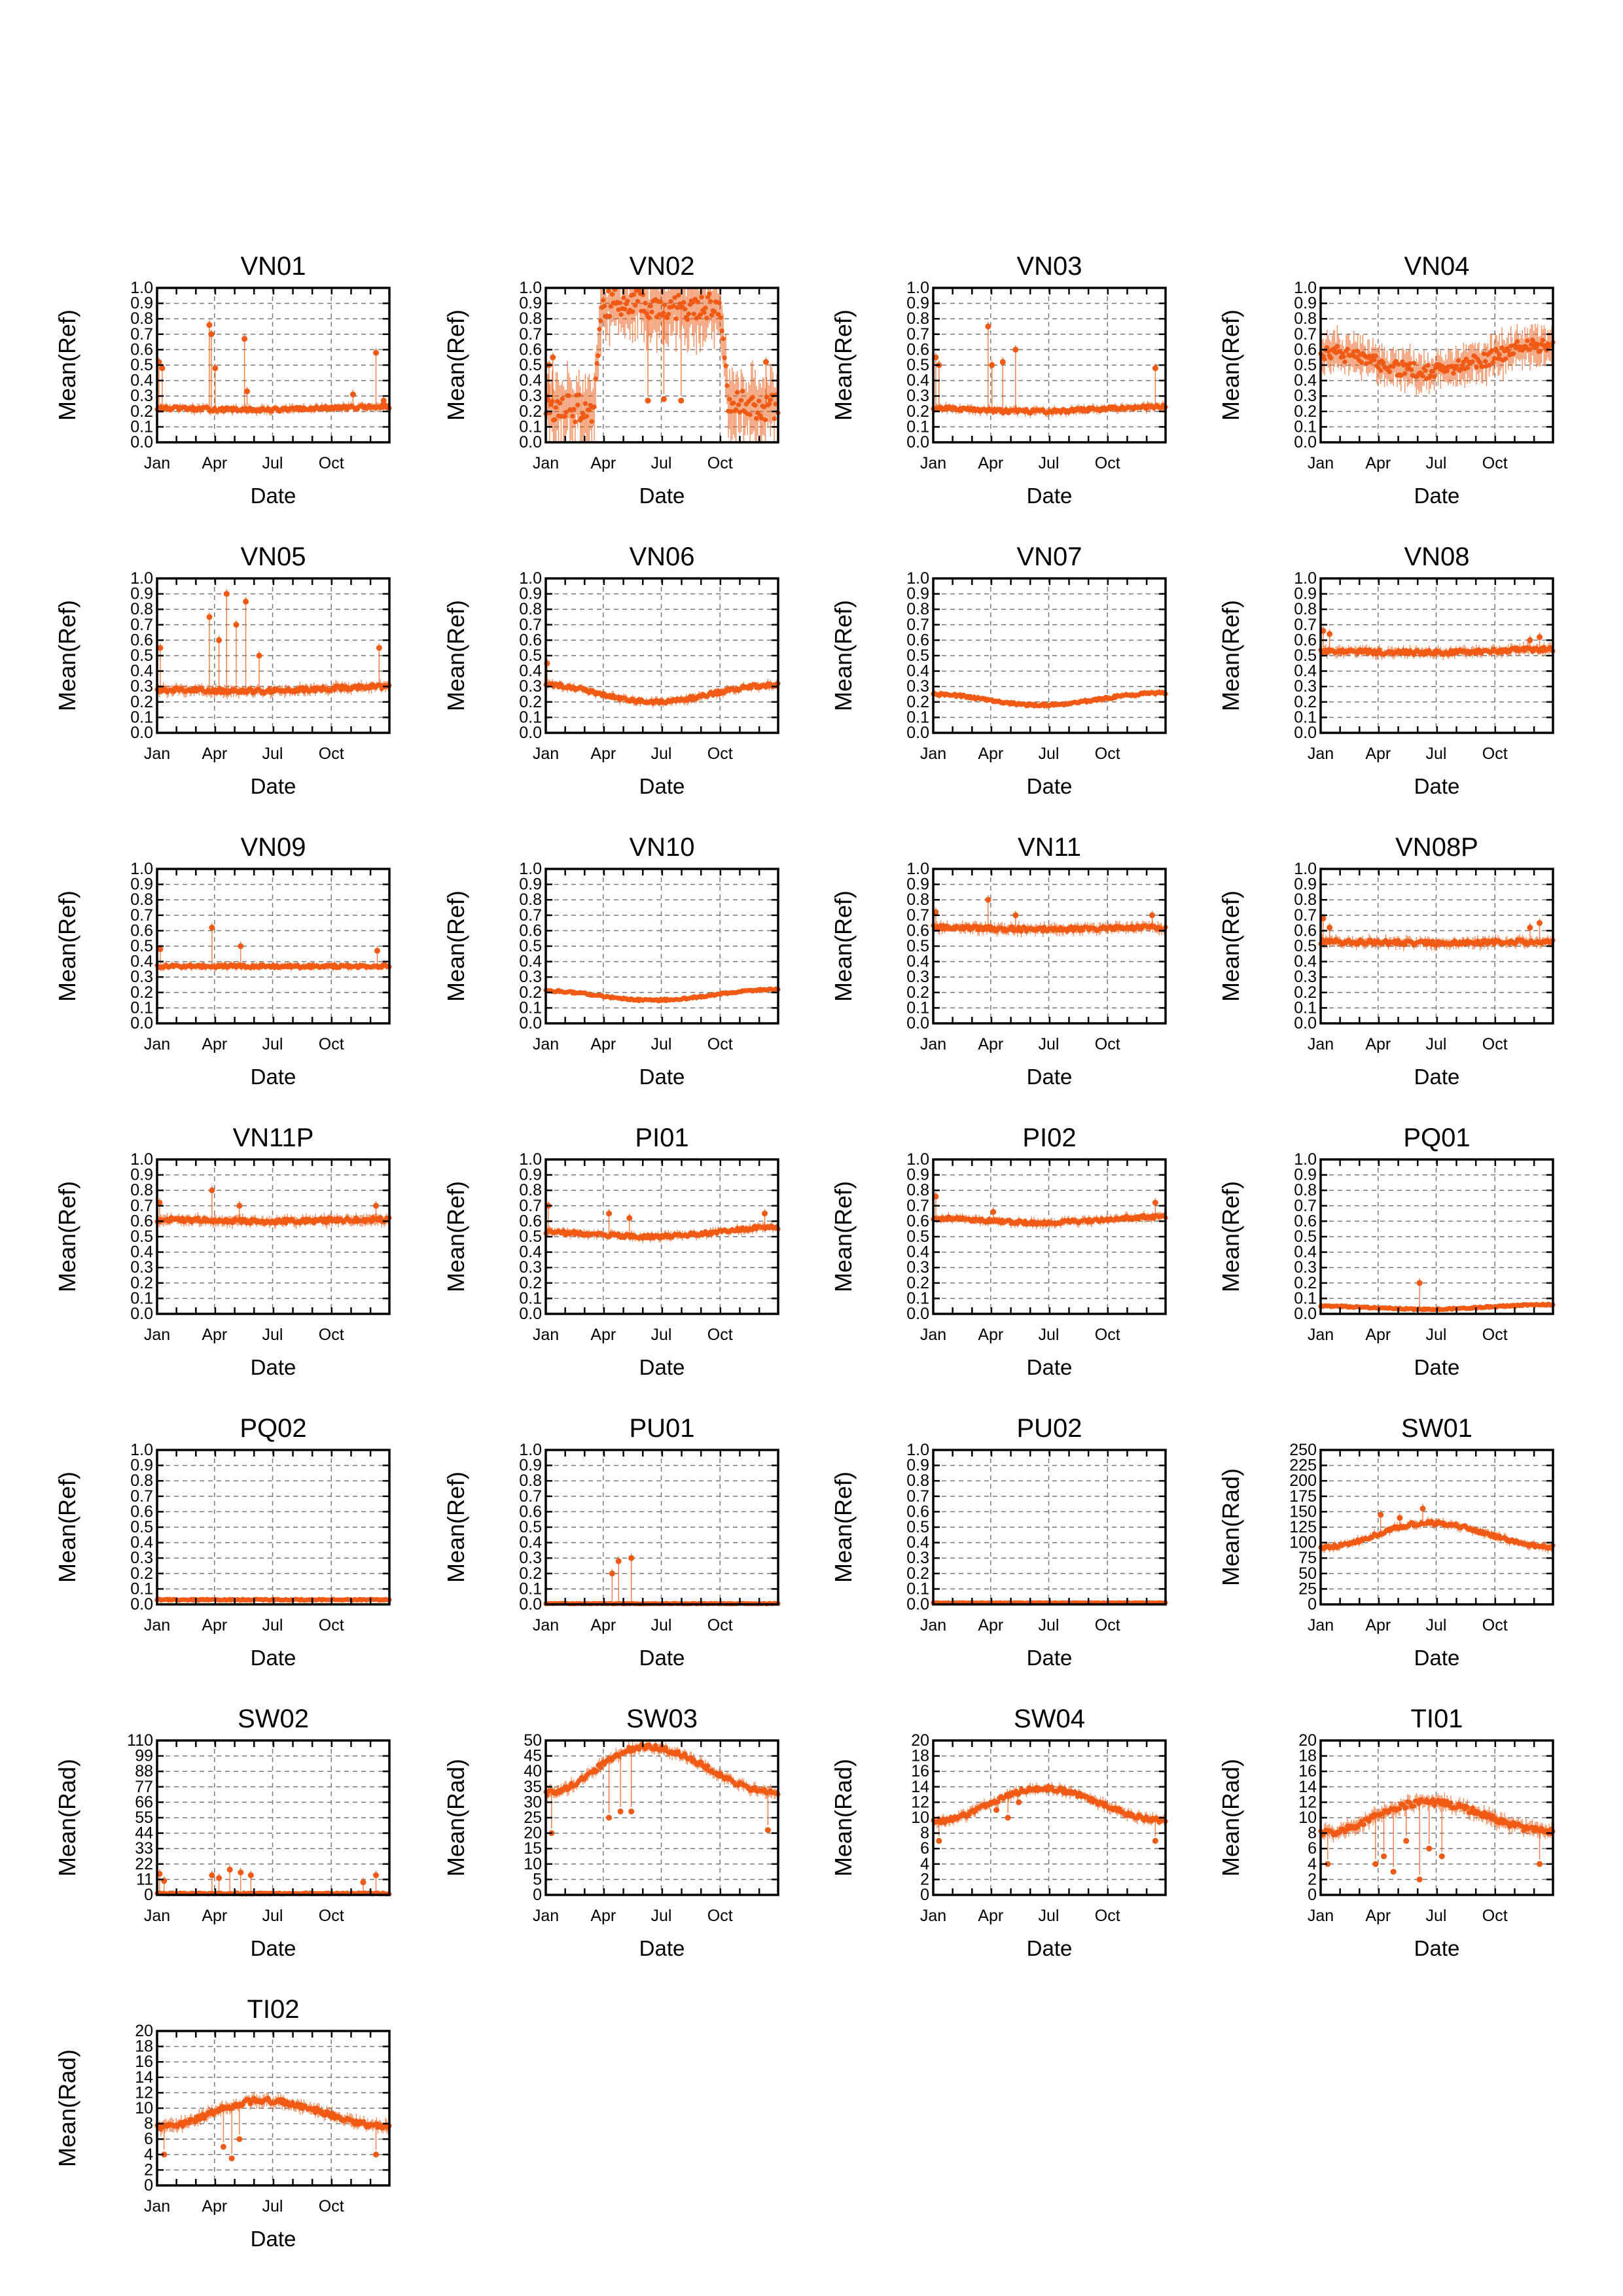 The width and height of the screenshot is (1623, 2296). I want to click on panel-title: VN05, so click(273, 556).